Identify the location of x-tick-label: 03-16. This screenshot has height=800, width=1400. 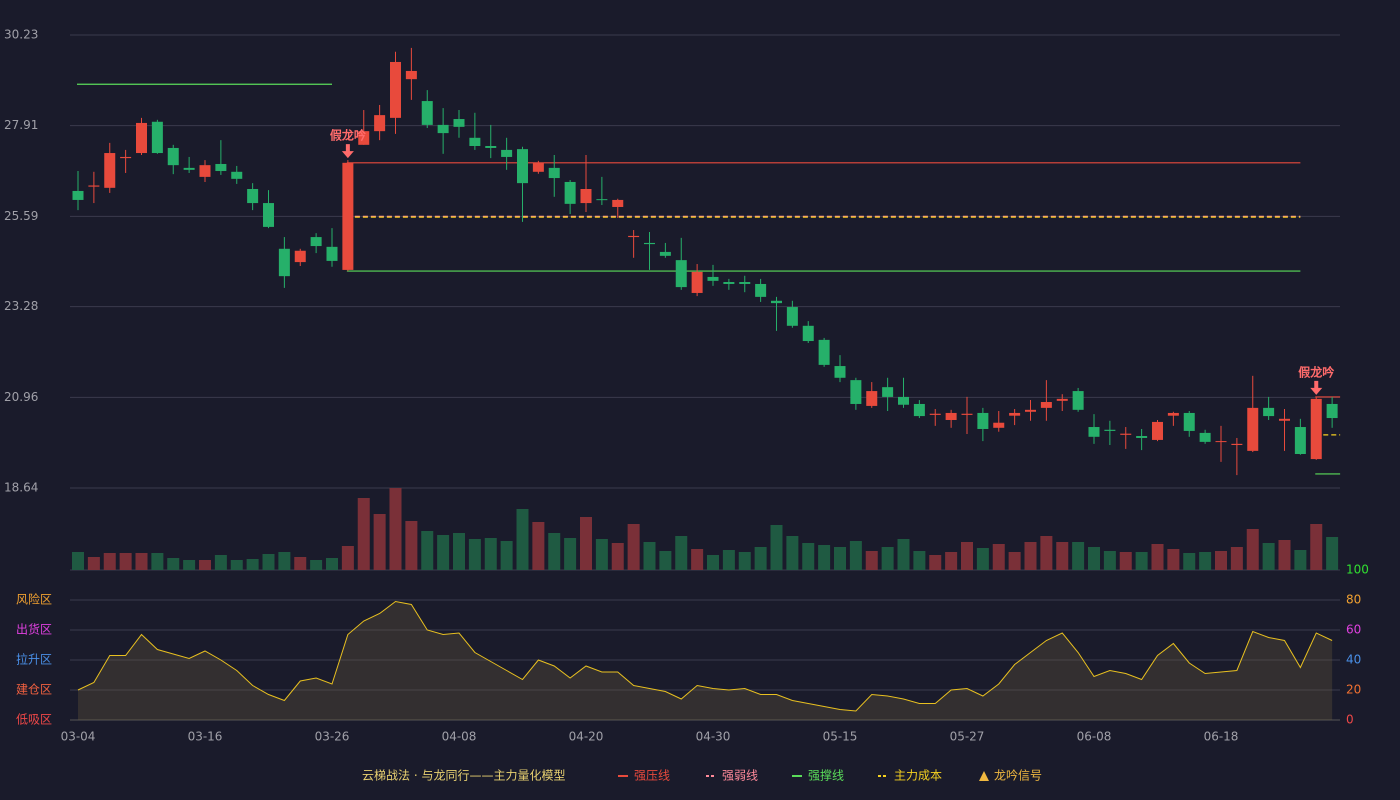
(205, 737).